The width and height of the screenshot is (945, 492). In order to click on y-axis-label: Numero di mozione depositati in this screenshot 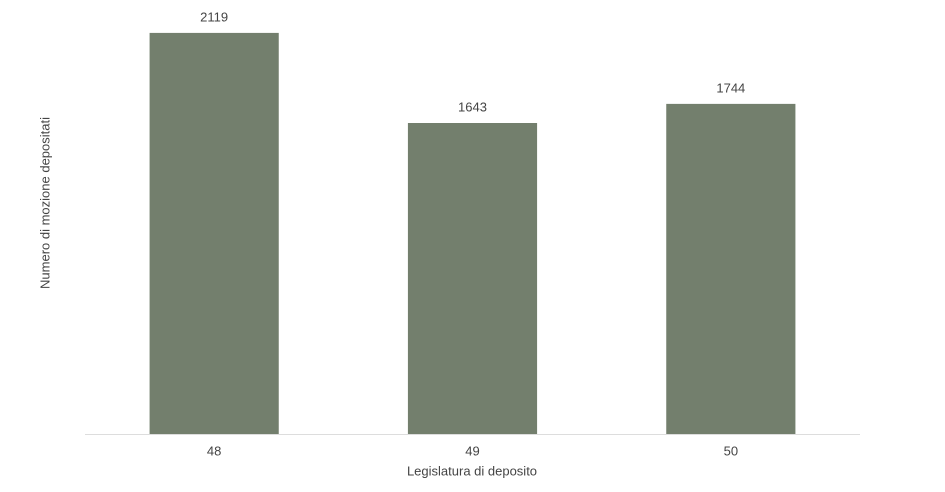, I will do `click(44, 203)`.